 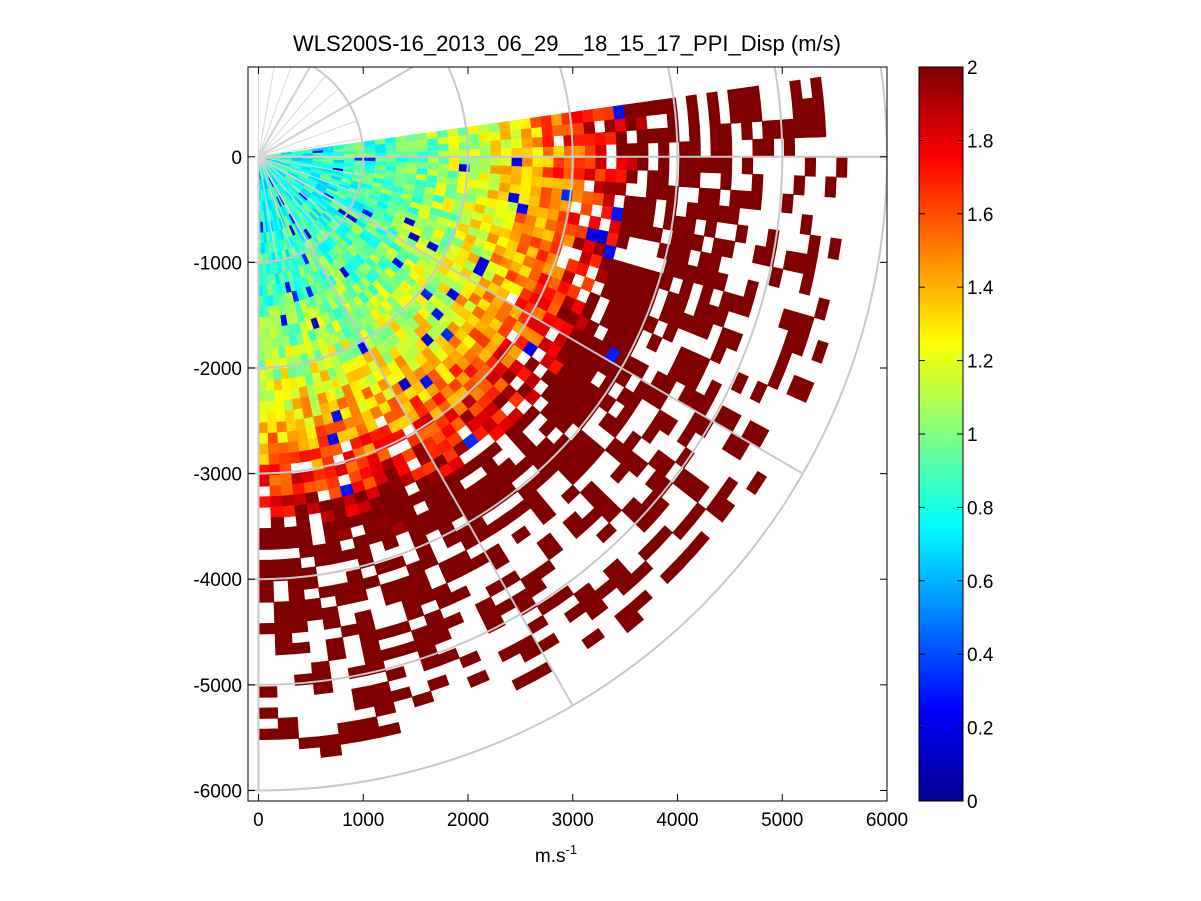 I want to click on x-tick-label: 4000, so click(x=677, y=820).